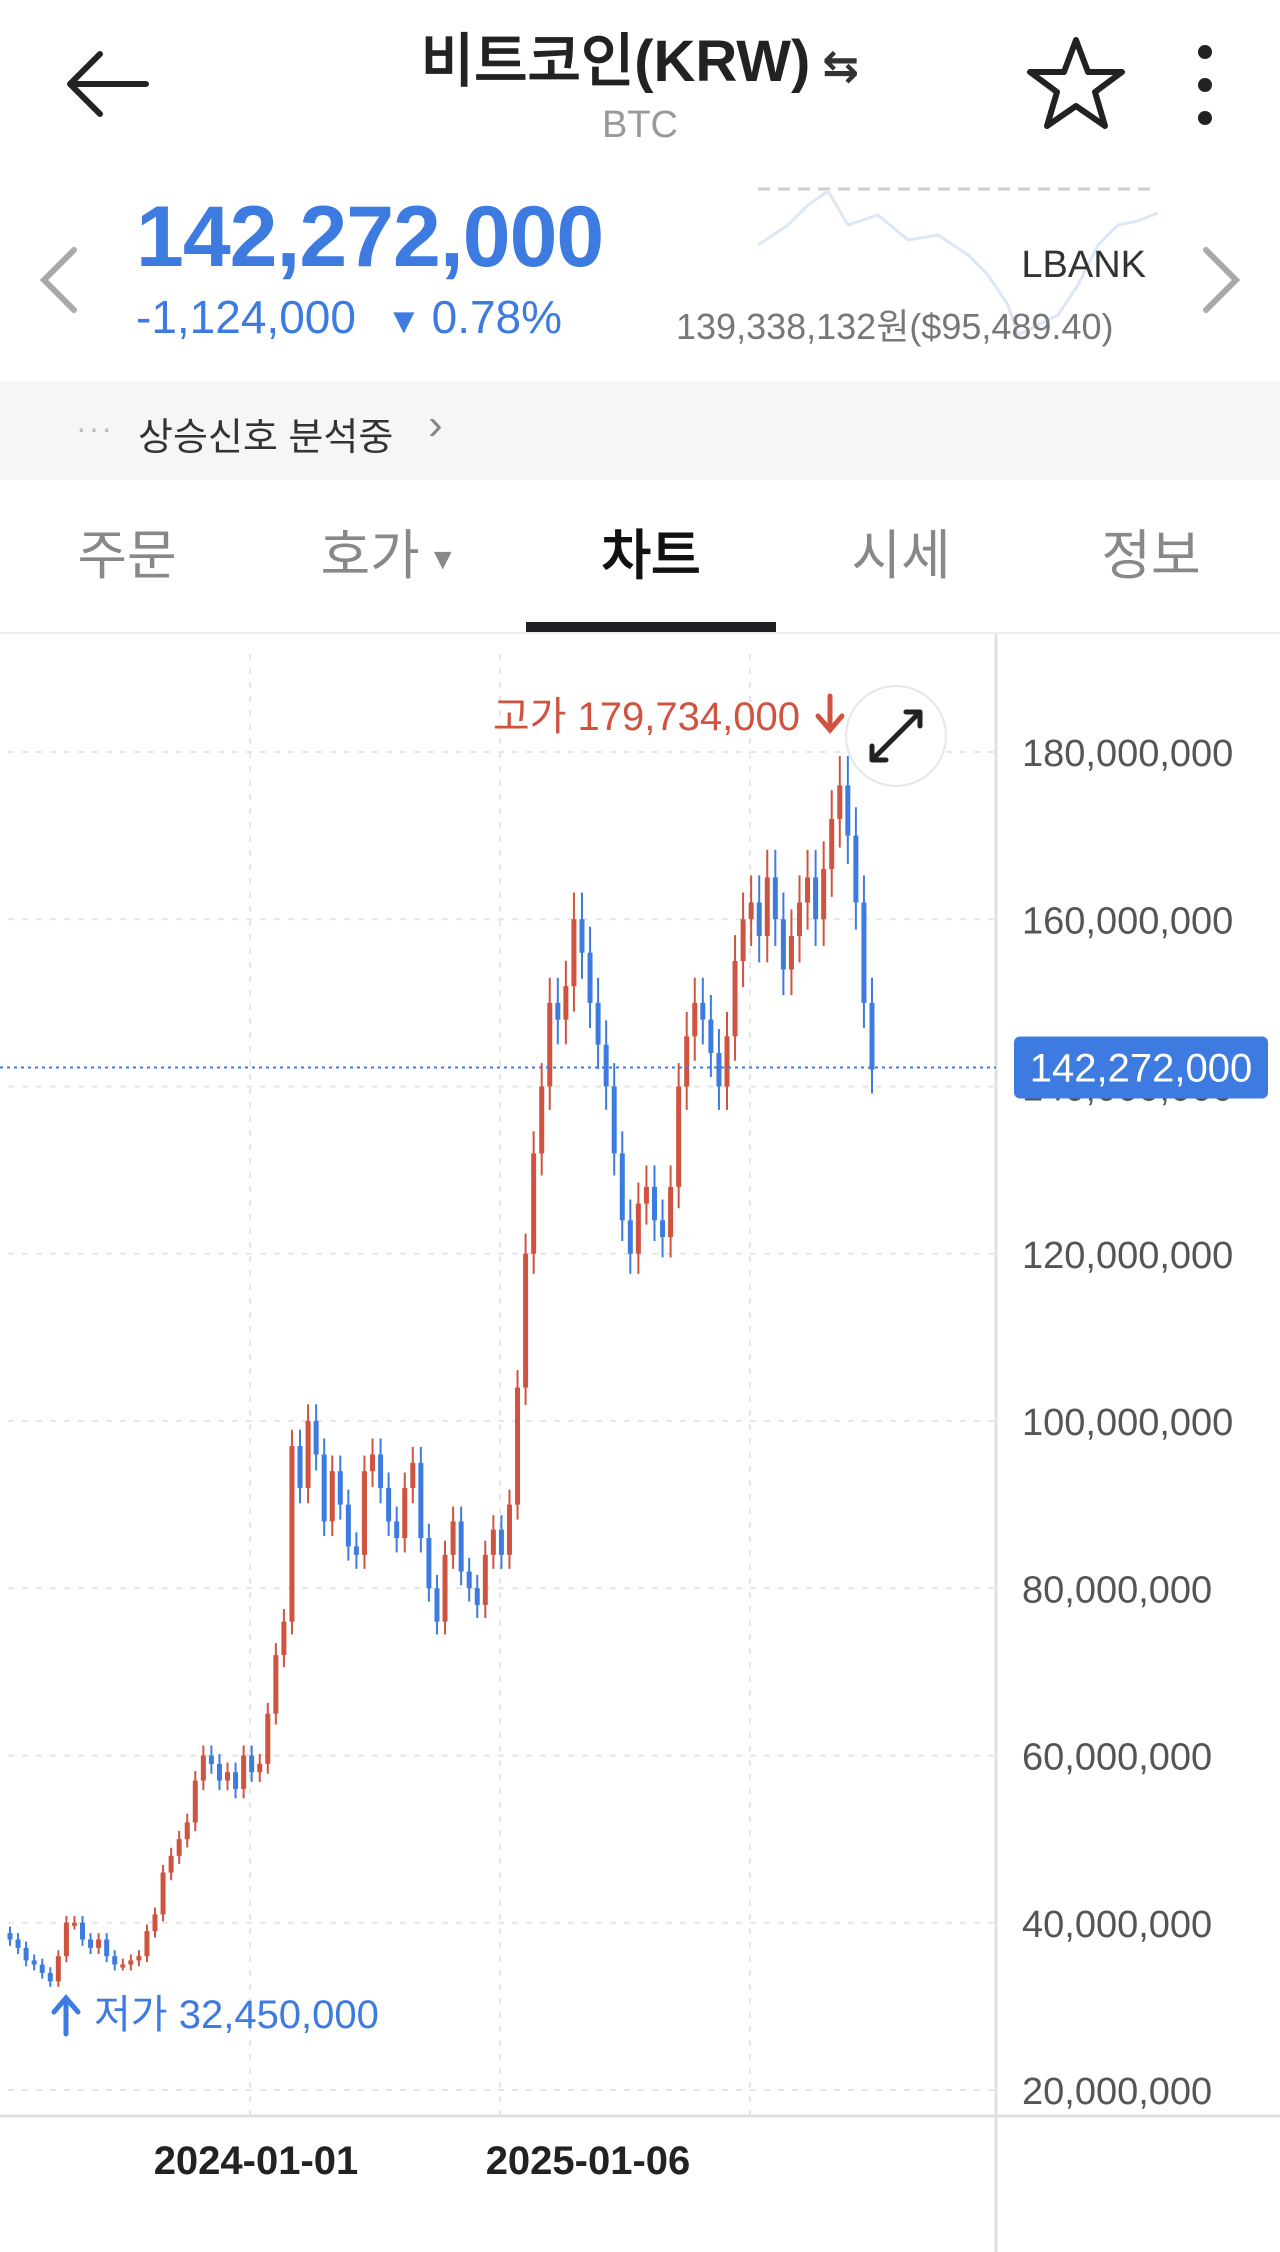  What do you see at coordinates (841, 66) in the screenshot?
I see `swap-icon: ⇆` at bounding box center [841, 66].